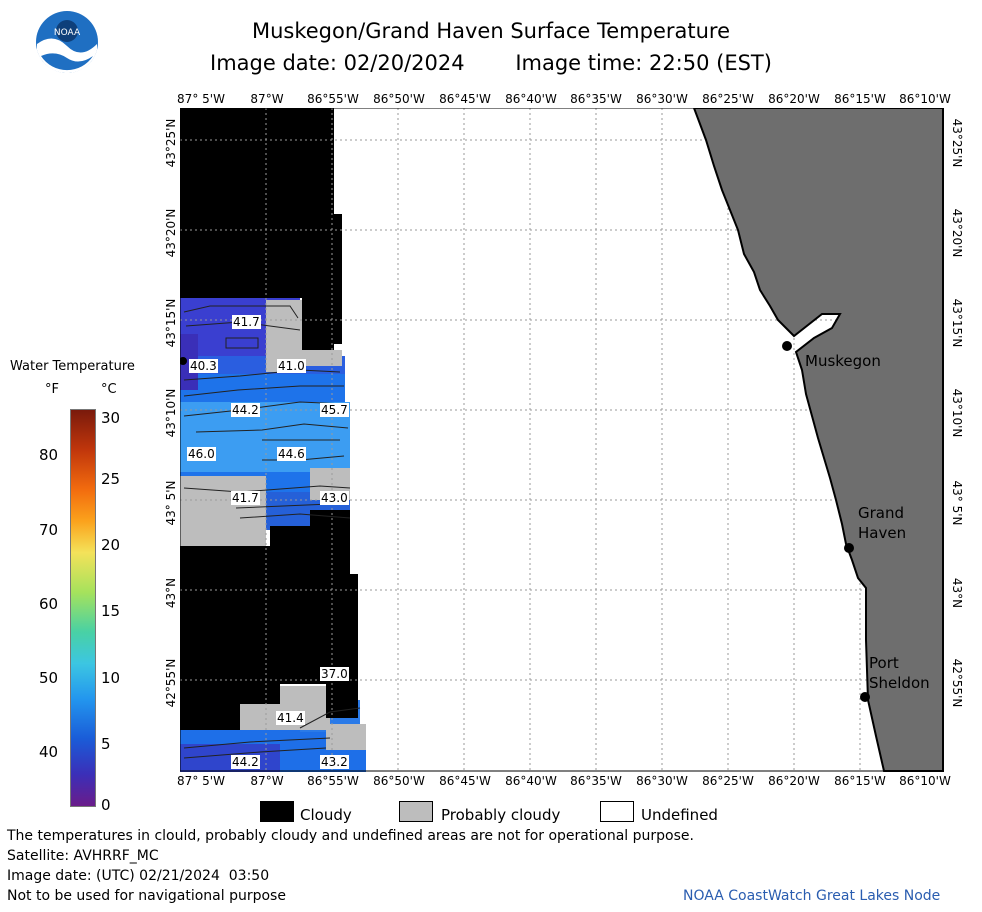 This screenshot has height=912, width=982. Describe the element at coordinates (277, 811) in the screenshot. I see `legend-swatch-cloudy` at that location.